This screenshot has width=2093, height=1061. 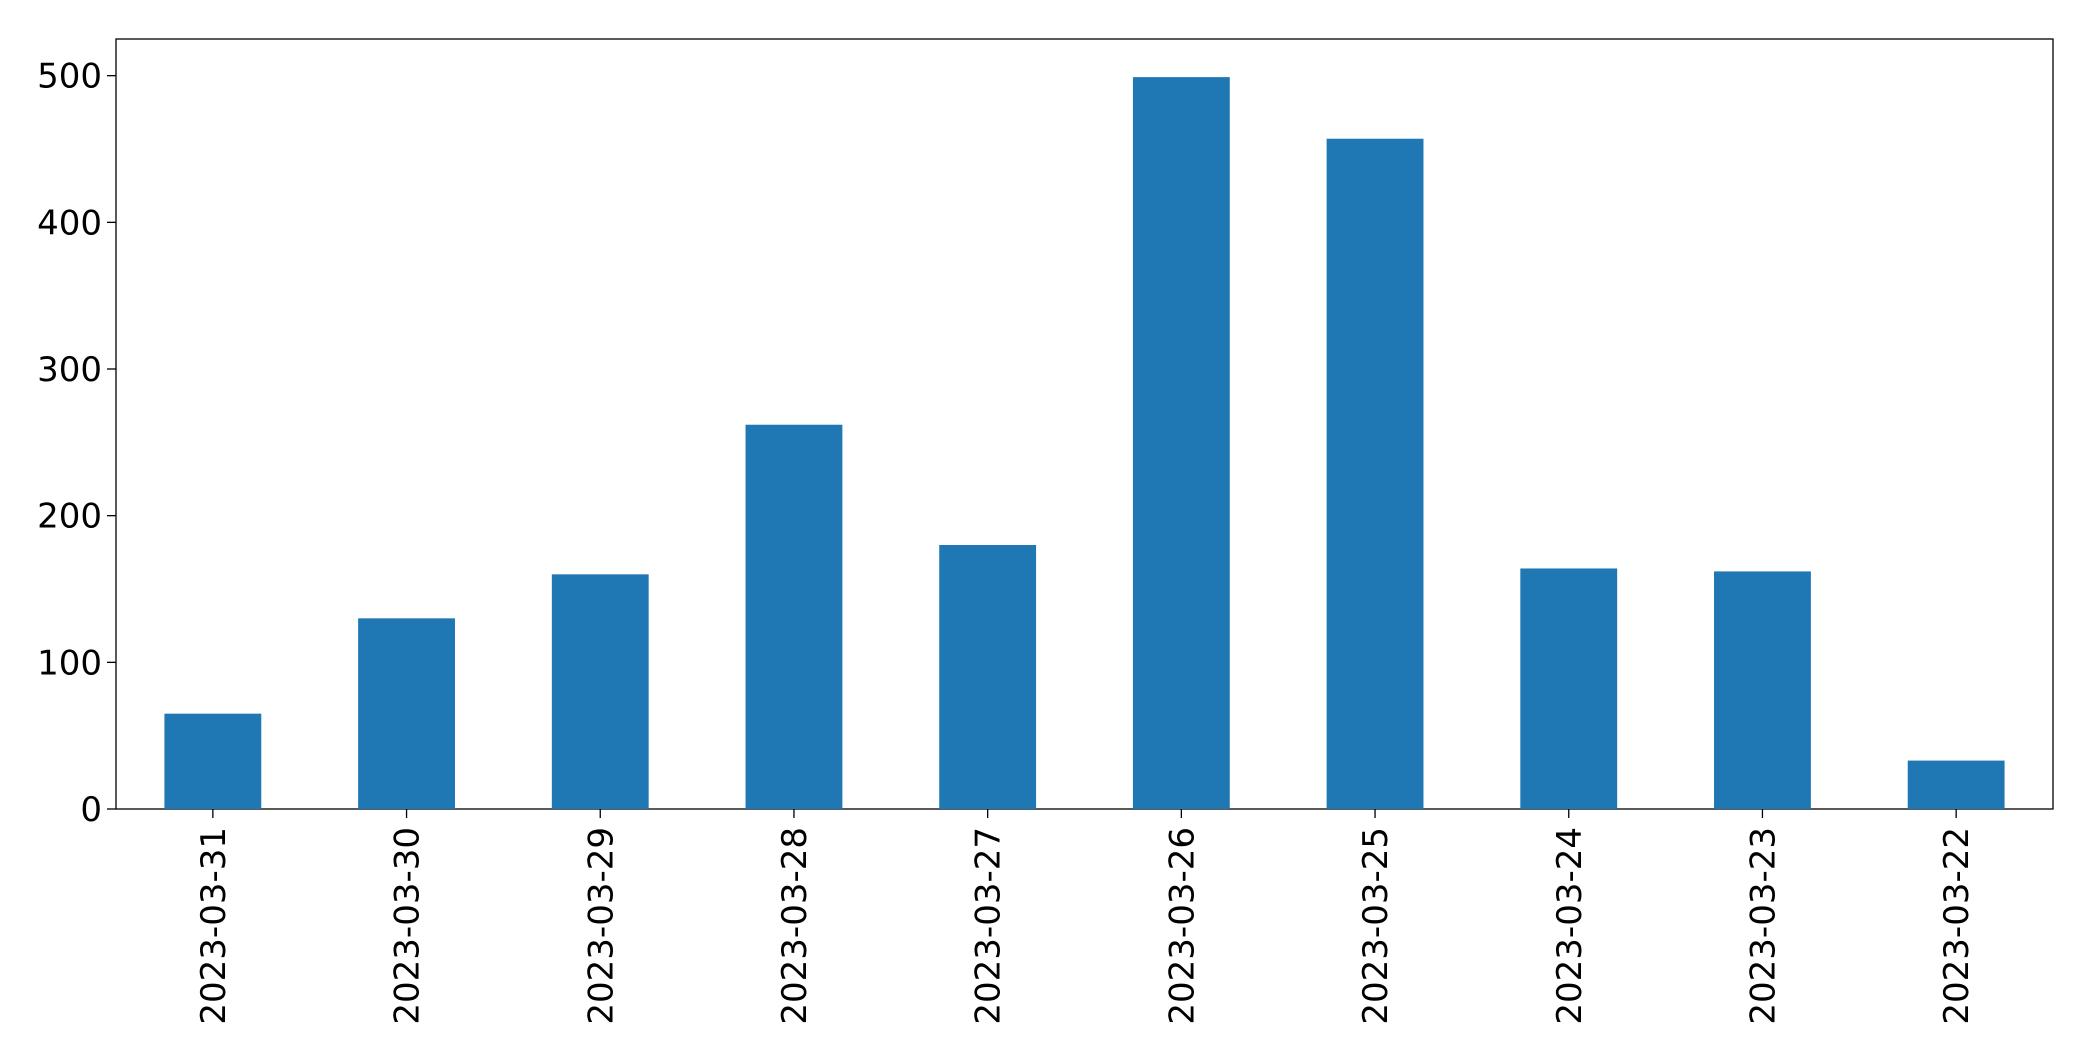 What do you see at coordinates (69, 77) in the screenshot?
I see `y-tick-label: 500` at bounding box center [69, 77].